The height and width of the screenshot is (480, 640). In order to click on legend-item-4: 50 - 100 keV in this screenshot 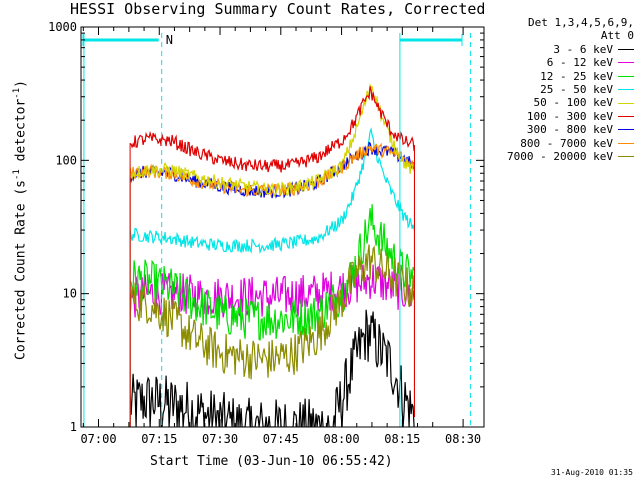, I will do `click(570, 102)`.